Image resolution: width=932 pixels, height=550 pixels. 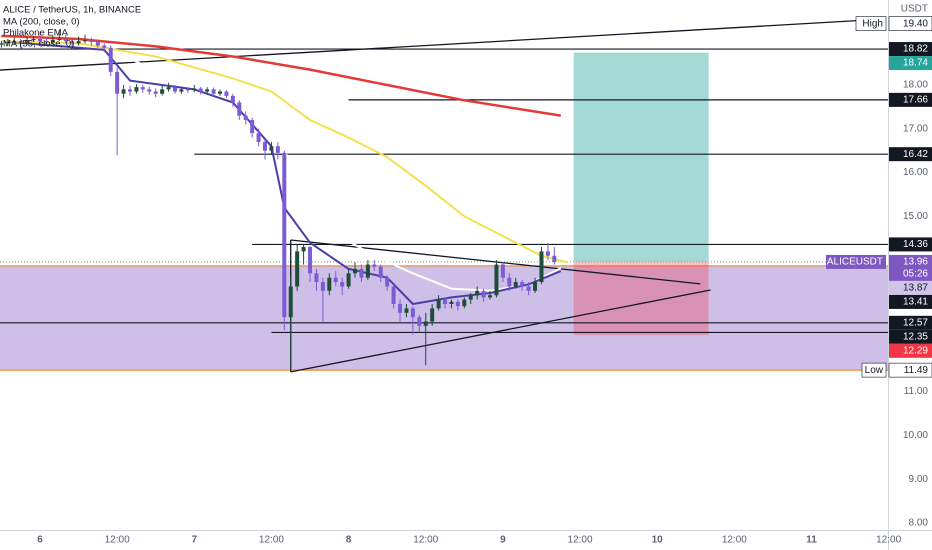 I want to click on price-label: 16.42, so click(x=915, y=154).